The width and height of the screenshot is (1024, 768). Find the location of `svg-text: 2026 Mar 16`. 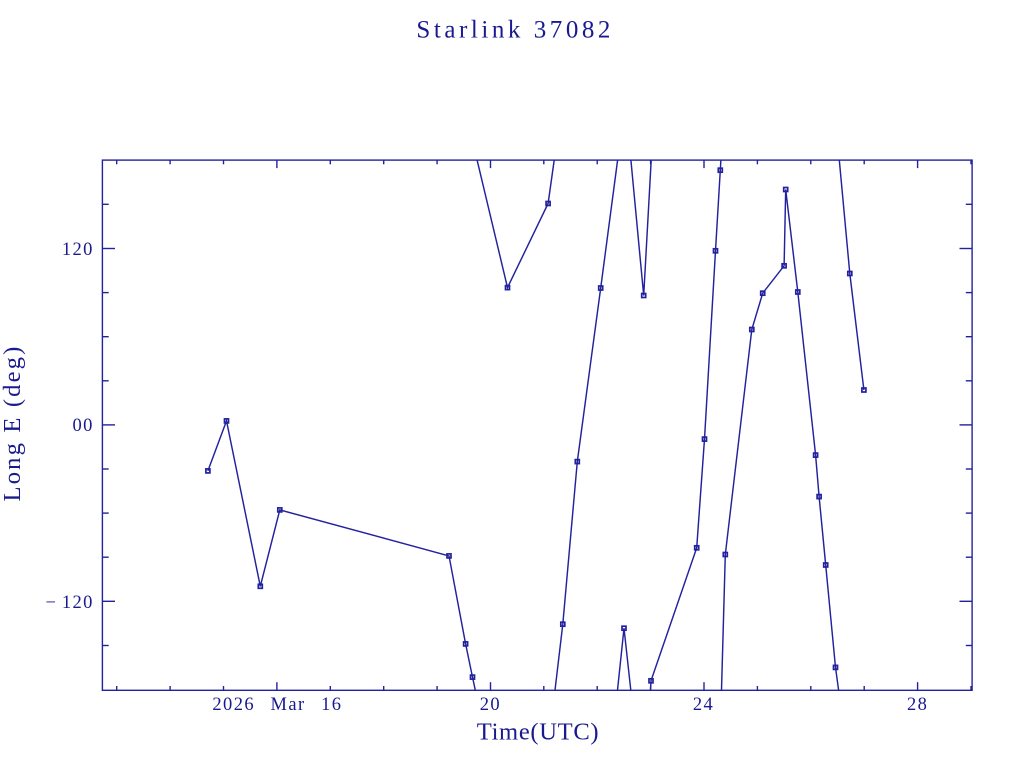

svg-text: 2026 Mar 16 is located at coordinates (277, 705).